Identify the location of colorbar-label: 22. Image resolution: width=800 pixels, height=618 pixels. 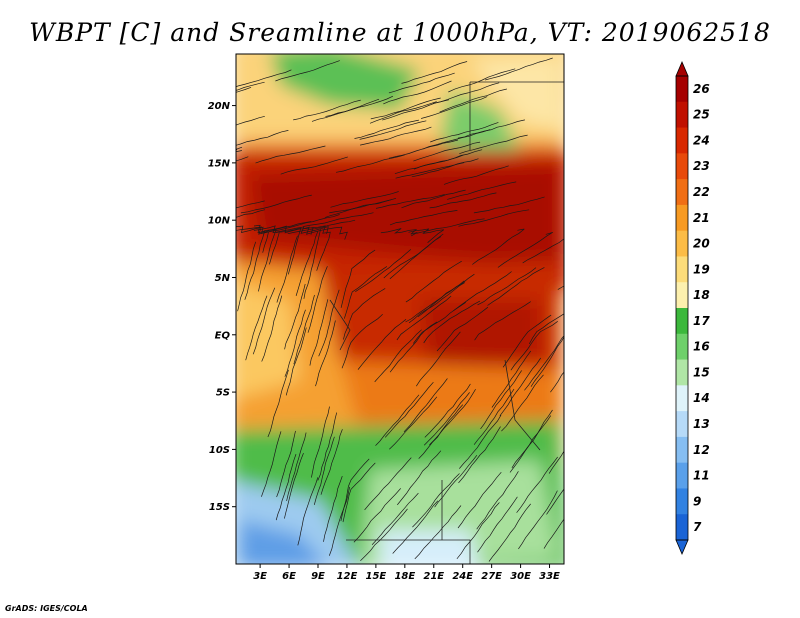
(701, 192).